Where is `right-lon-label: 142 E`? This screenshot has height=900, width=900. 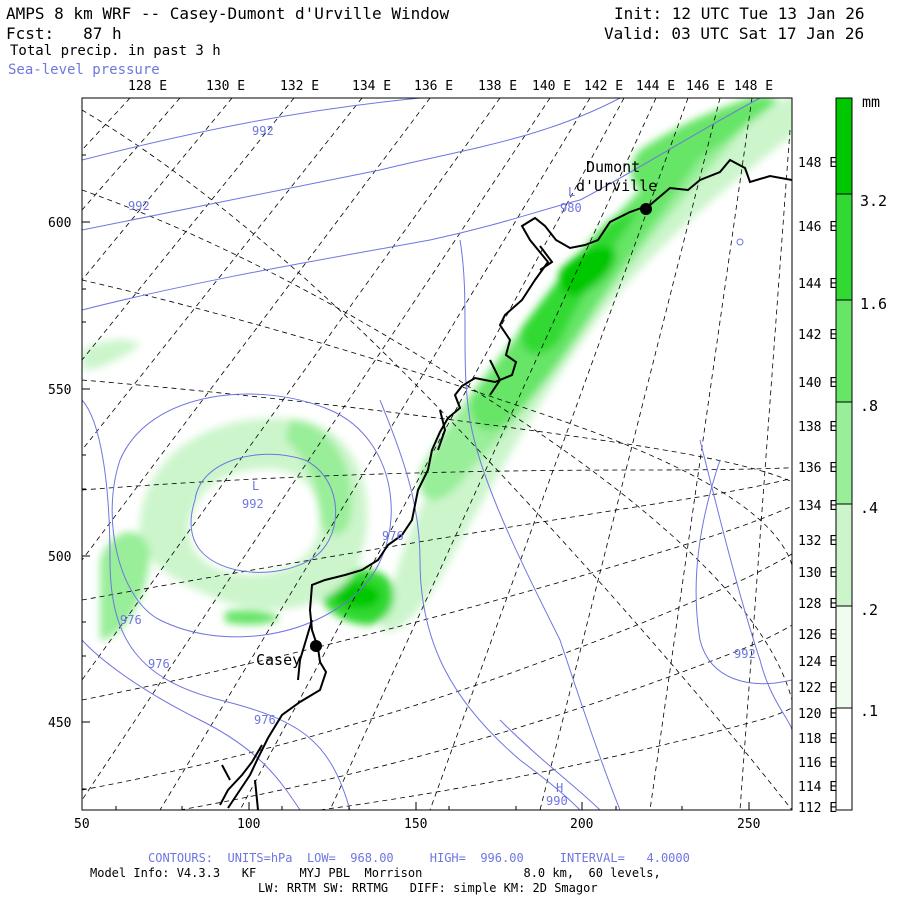 right-lon-label: 142 E is located at coordinates (817, 335).